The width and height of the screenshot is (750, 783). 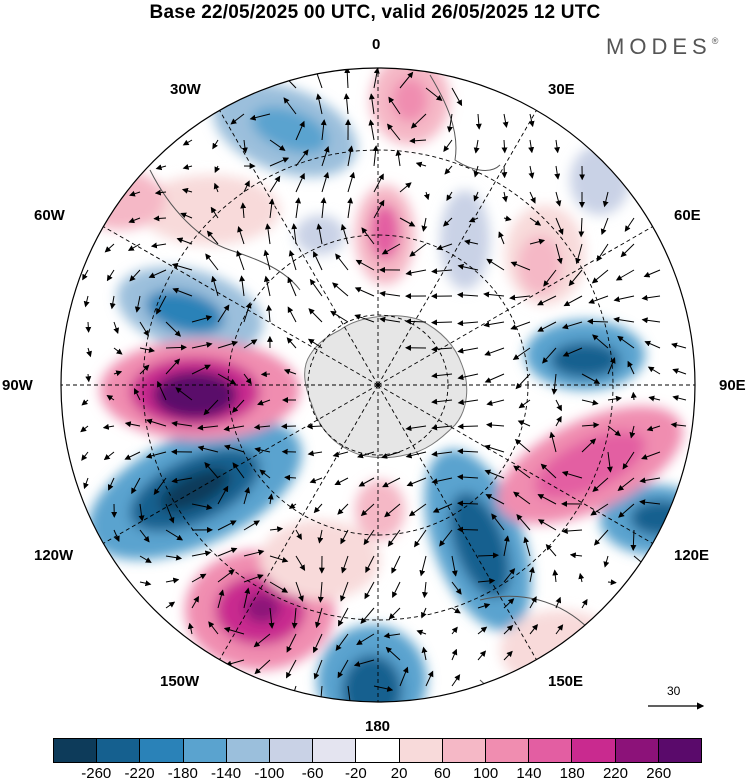 I want to click on antarctica-landmass, so click(x=386, y=387).